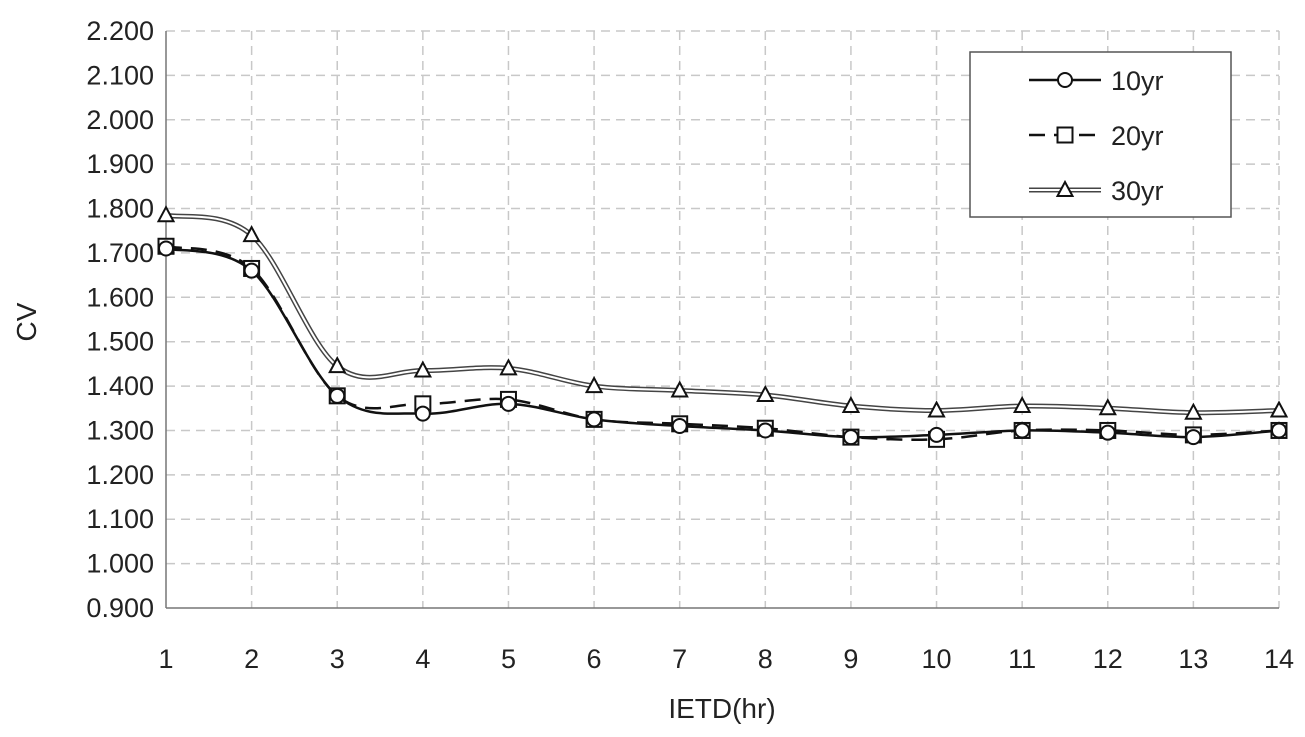 This screenshot has height=737, width=1305. I want to click on x-tick-label: 4, so click(422, 659).